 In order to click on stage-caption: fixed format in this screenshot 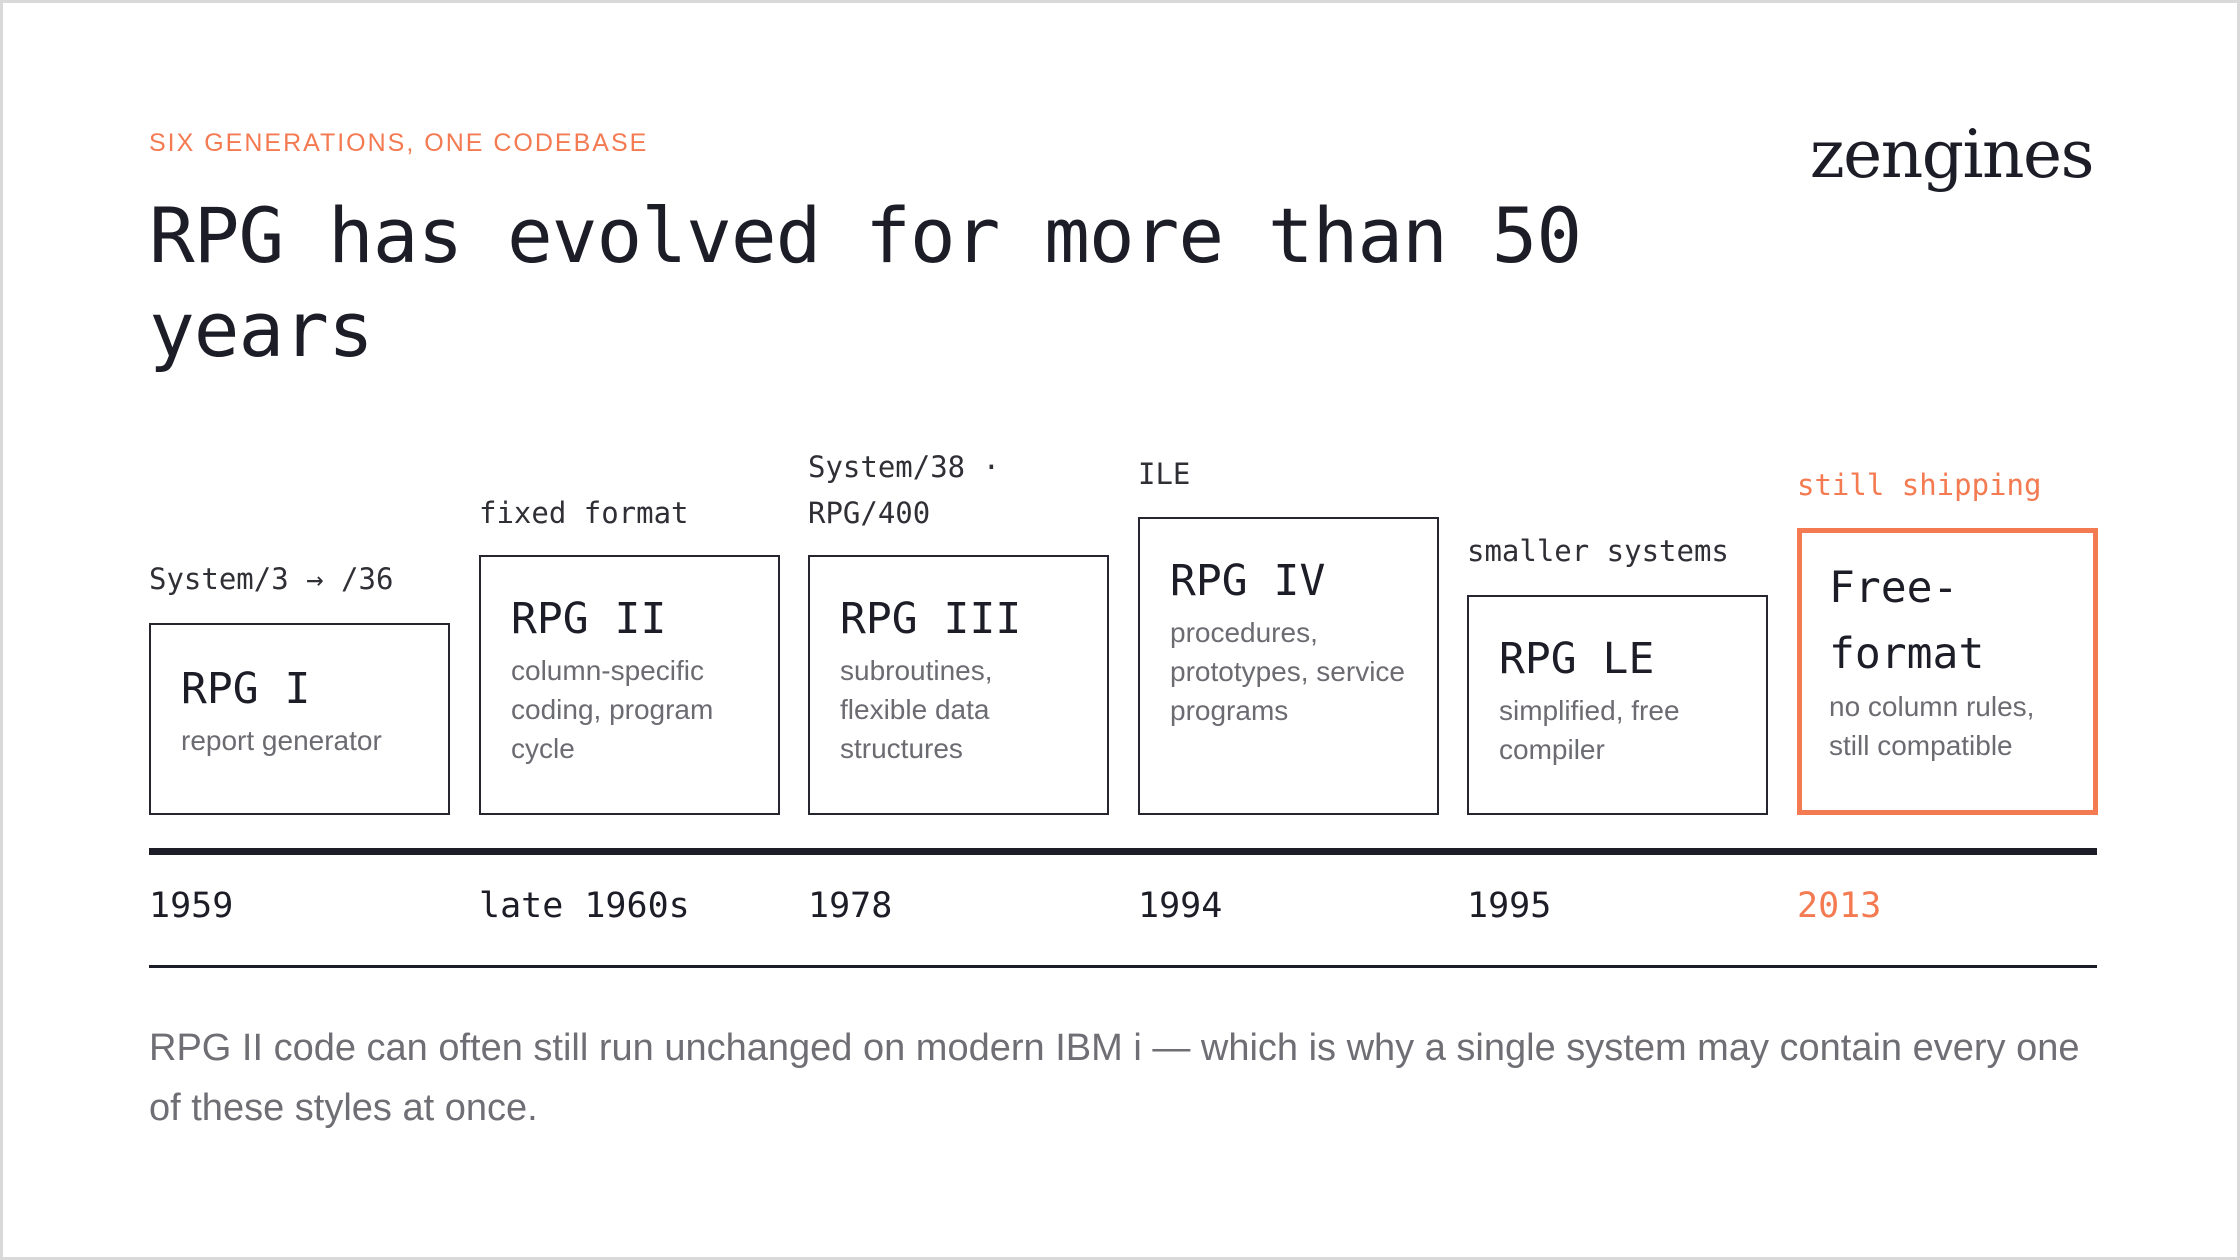, I will do `click(584, 513)`.